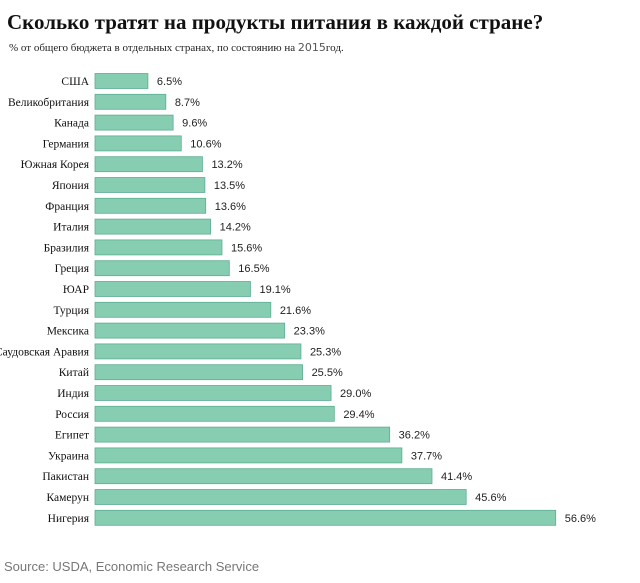 The height and width of the screenshot is (583, 640). What do you see at coordinates (72, 269) in the screenshot?
I see `category-label: Греция` at bounding box center [72, 269].